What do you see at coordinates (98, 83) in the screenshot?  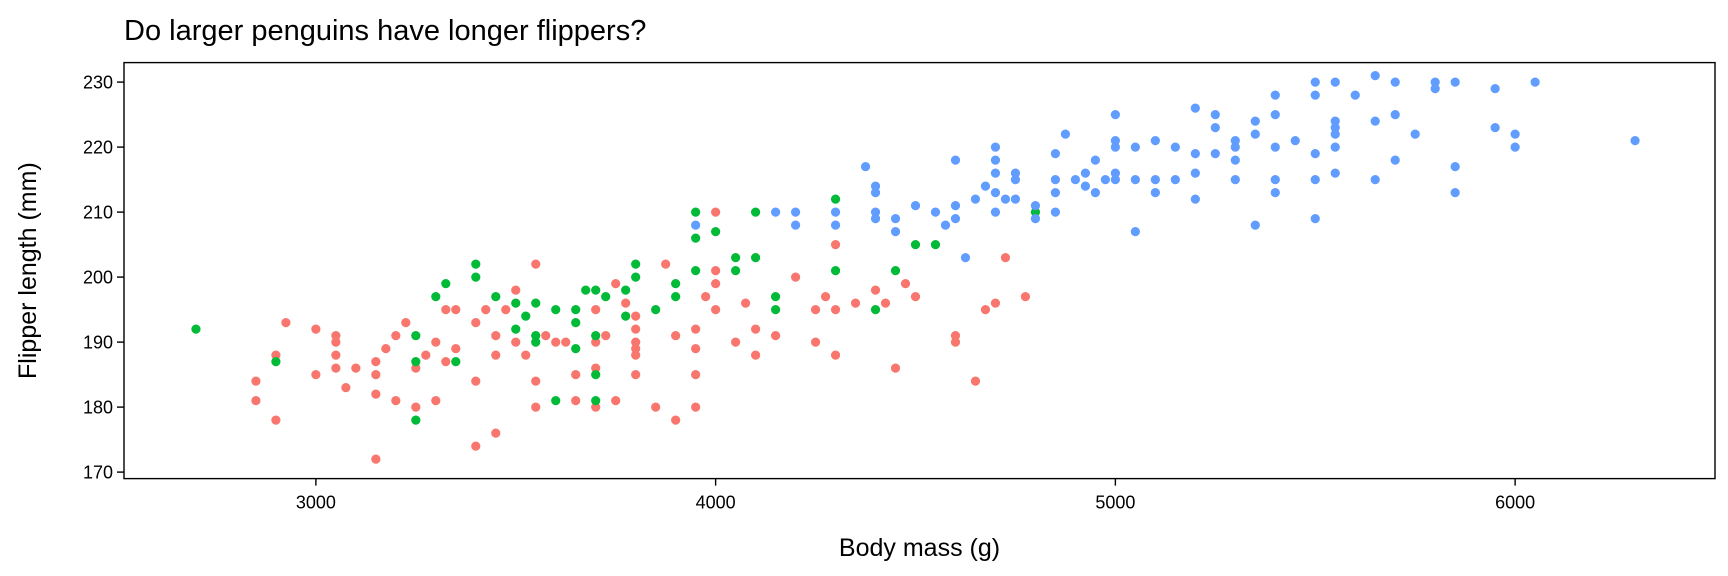 I see `y-tick-label: 230` at bounding box center [98, 83].